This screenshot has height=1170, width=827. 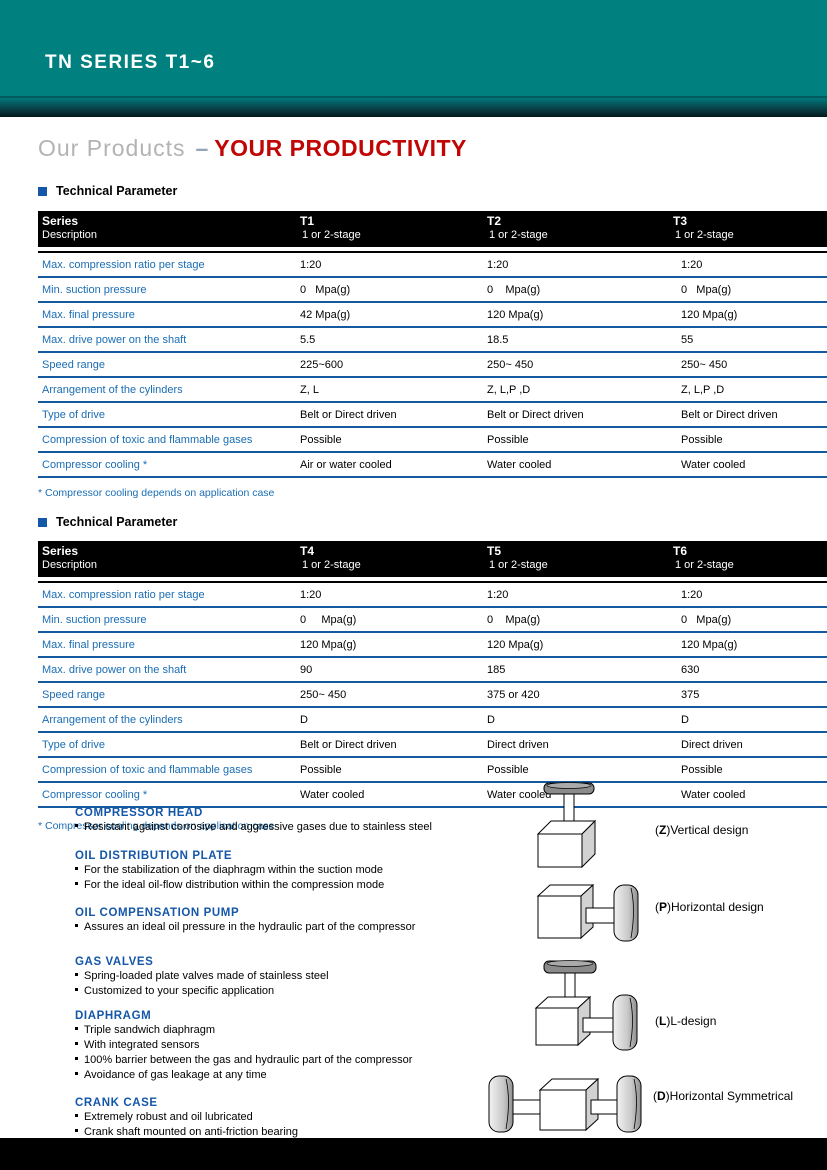 What do you see at coordinates (680, 221) in the screenshot?
I see `col-name: T3` at bounding box center [680, 221].